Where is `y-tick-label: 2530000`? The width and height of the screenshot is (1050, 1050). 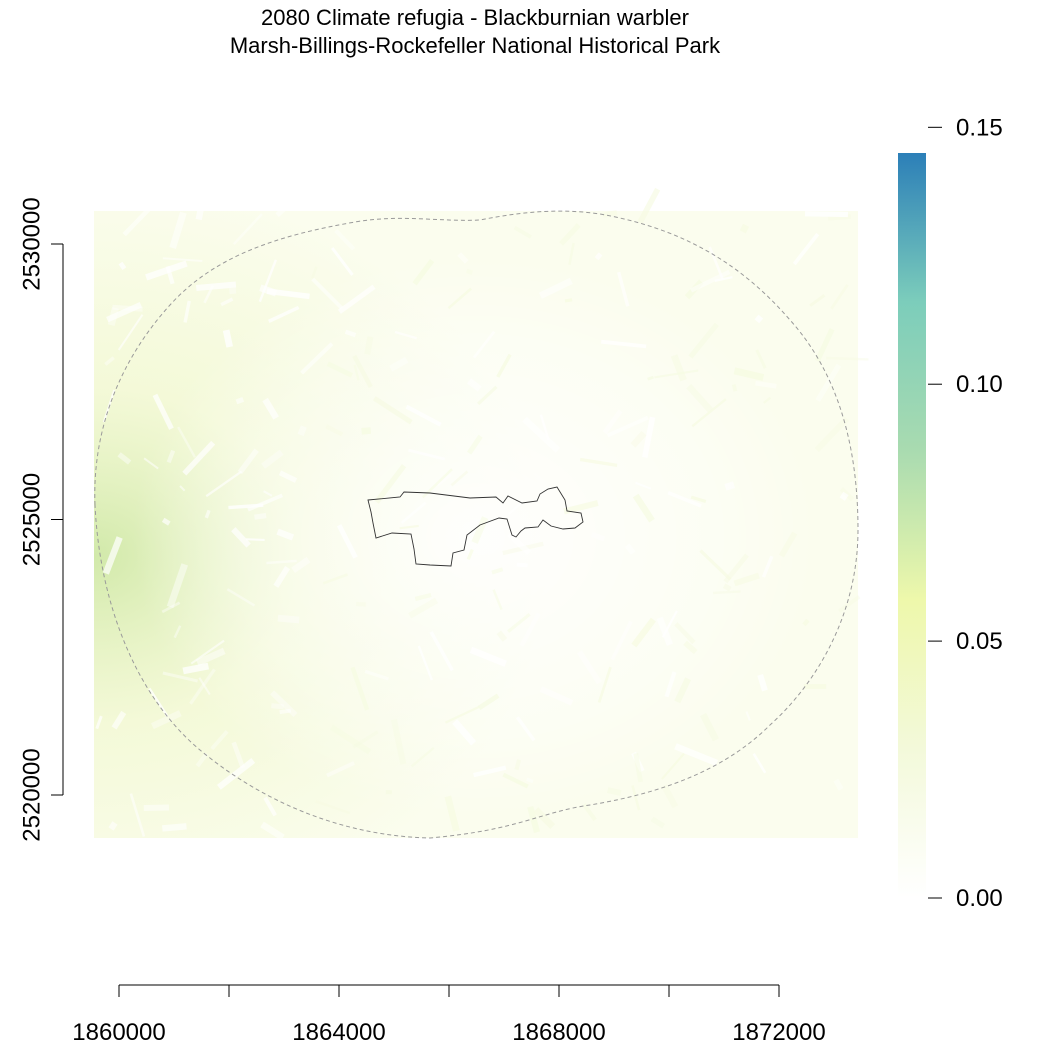
y-tick-label: 2530000 is located at coordinates (31, 243).